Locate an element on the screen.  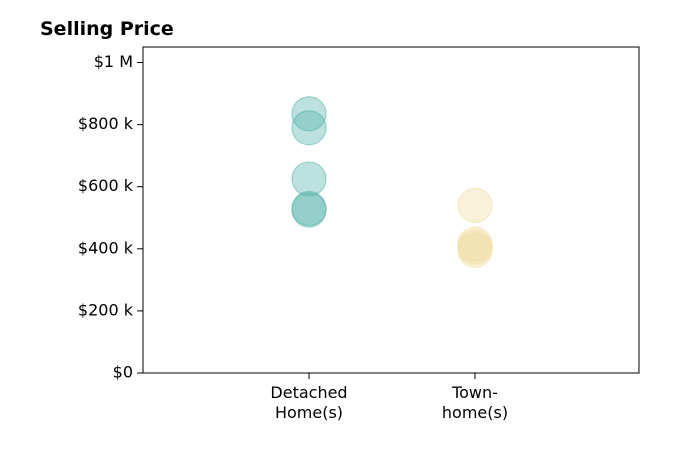
y-tick-label: $600 k is located at coordinates (106, 185).